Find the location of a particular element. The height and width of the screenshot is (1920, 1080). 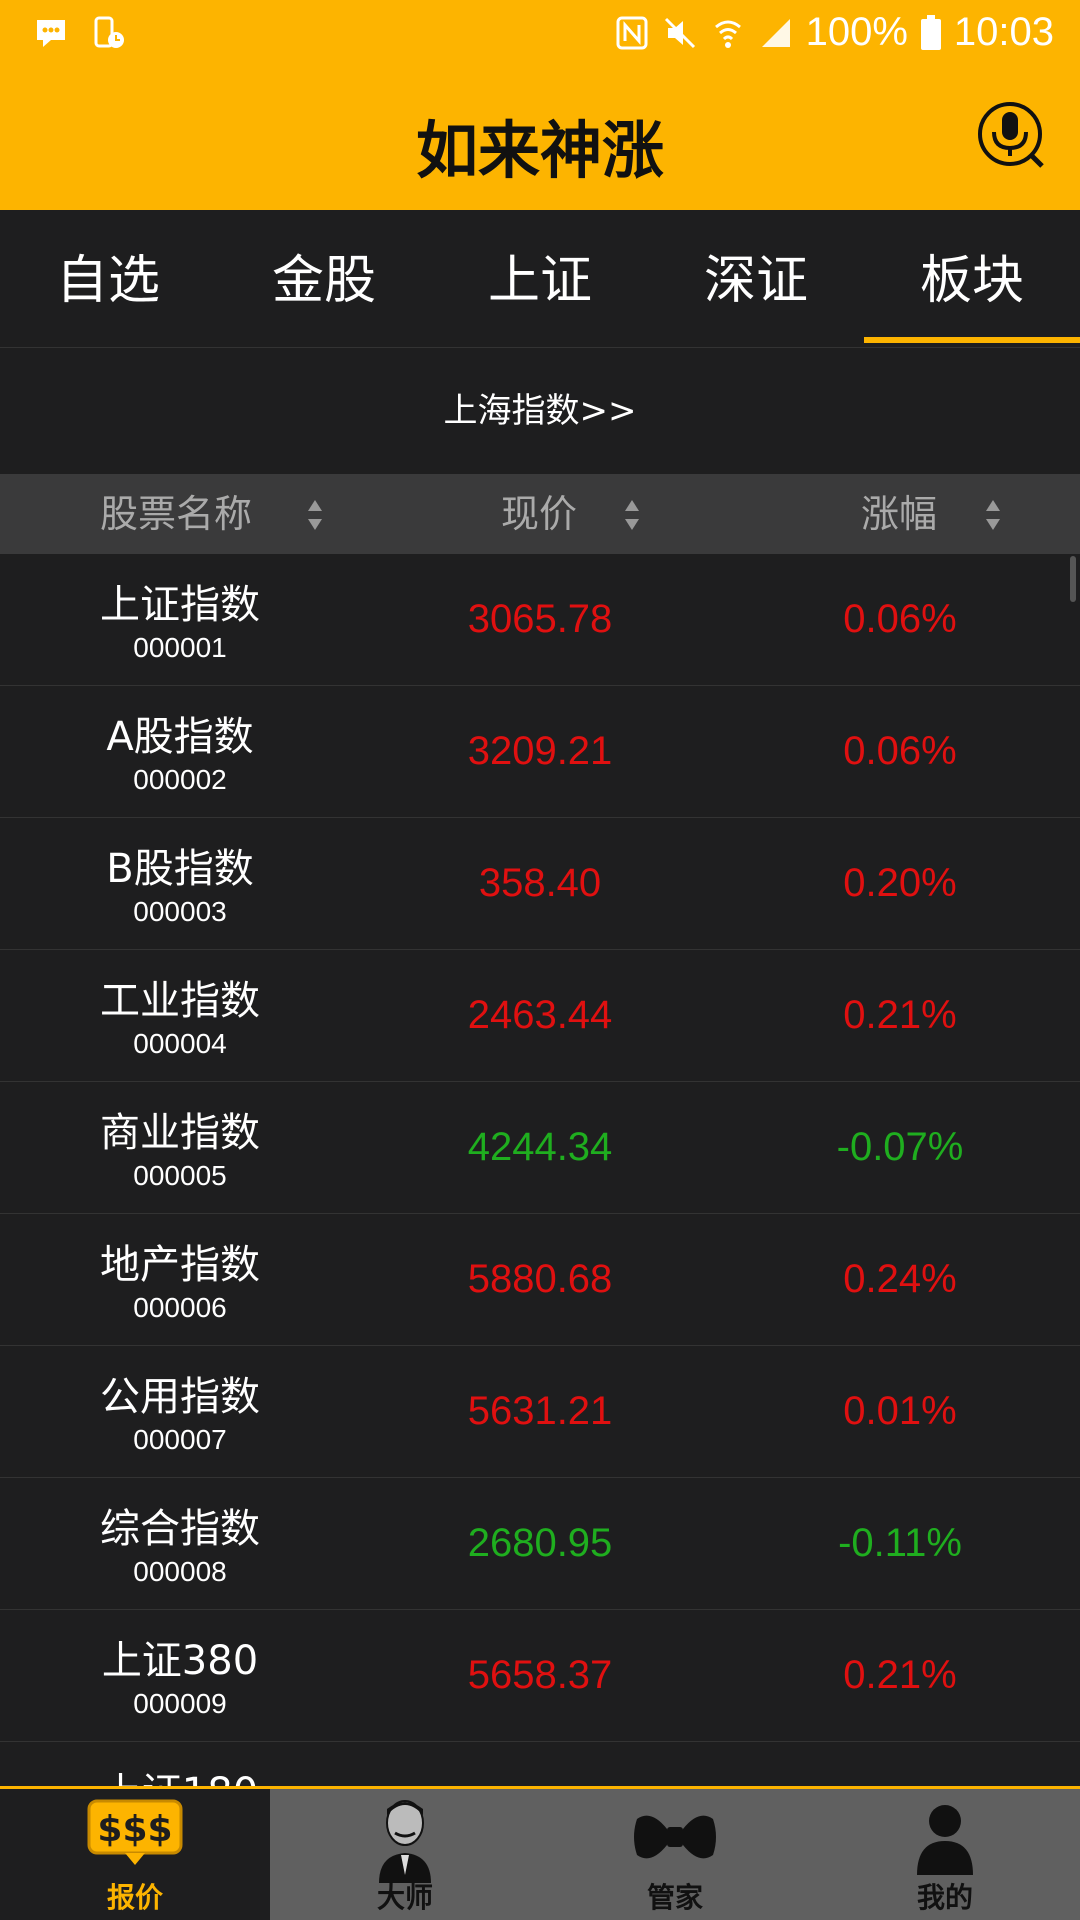

stock-name: 工业指数 is located at coordinates (180, 1001).